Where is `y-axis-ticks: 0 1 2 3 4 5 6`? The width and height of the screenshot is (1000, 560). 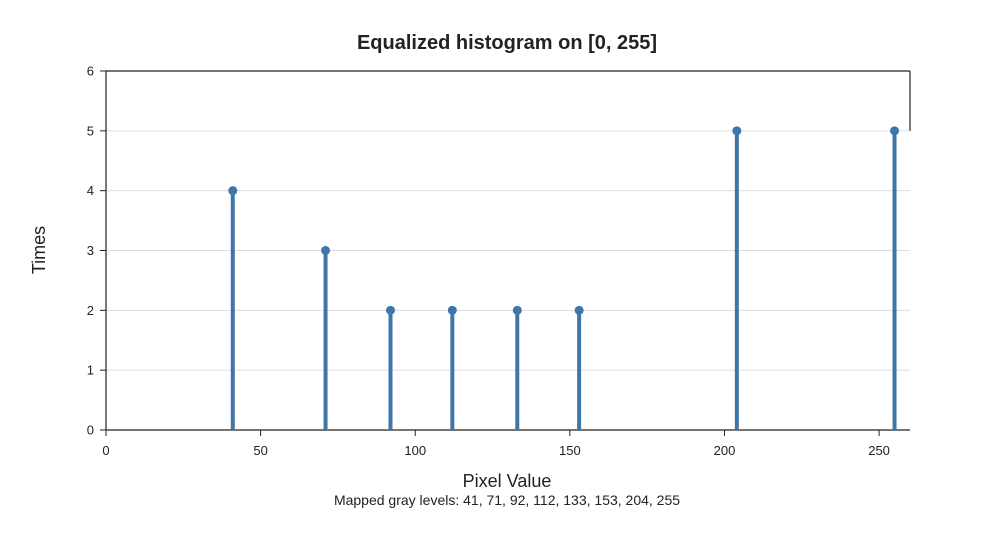 y-axis-ticks: 0 1 2 3 4 5 6 is located at coordinates (96, 251).